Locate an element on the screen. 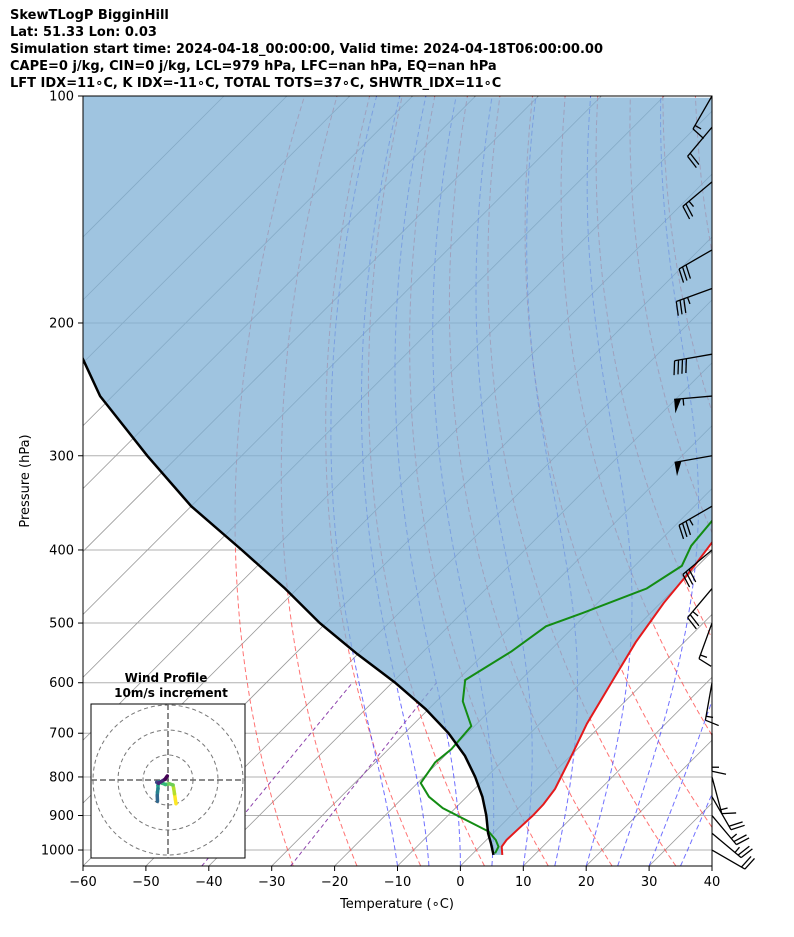 This screenshot has width=794, height=937. wind-barbs is located at coordinates (714, 482).